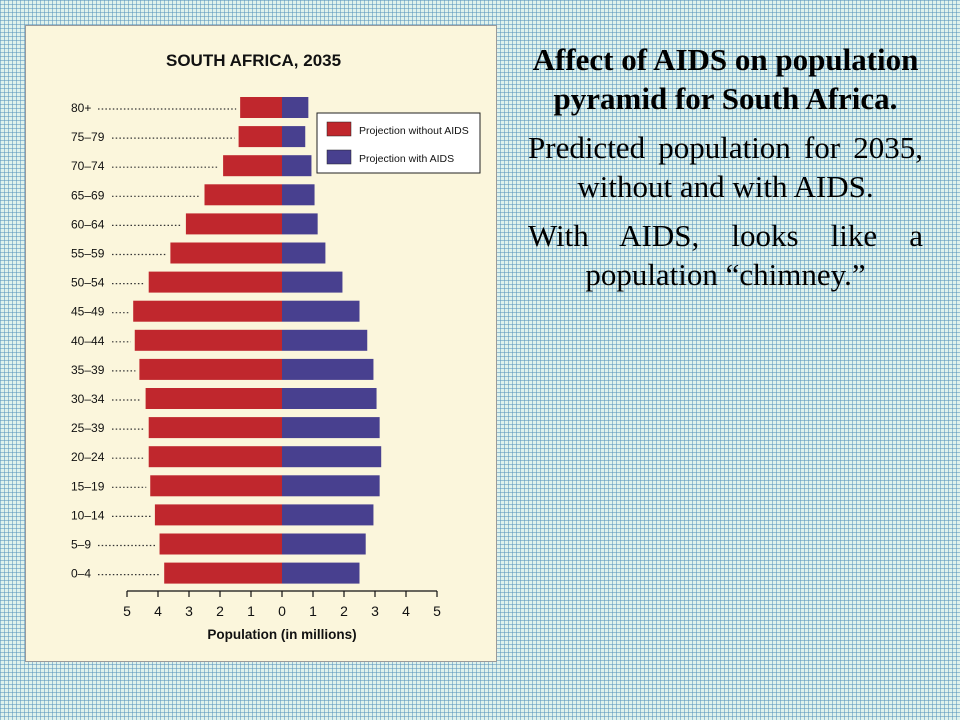 The height and width of the screenshot is (720, 960). I want to click on legend-swatch-without-aids, so click(339, 129).